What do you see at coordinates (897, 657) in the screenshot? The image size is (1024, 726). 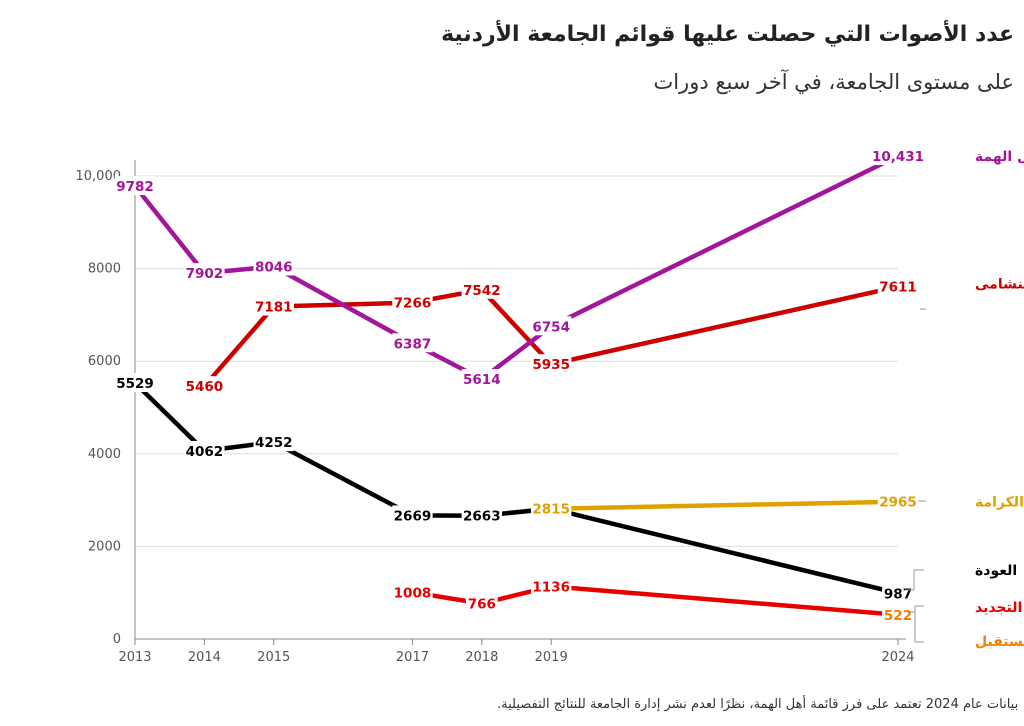 I see `x-tick-label: 2024` at bounding box center [897, 657].